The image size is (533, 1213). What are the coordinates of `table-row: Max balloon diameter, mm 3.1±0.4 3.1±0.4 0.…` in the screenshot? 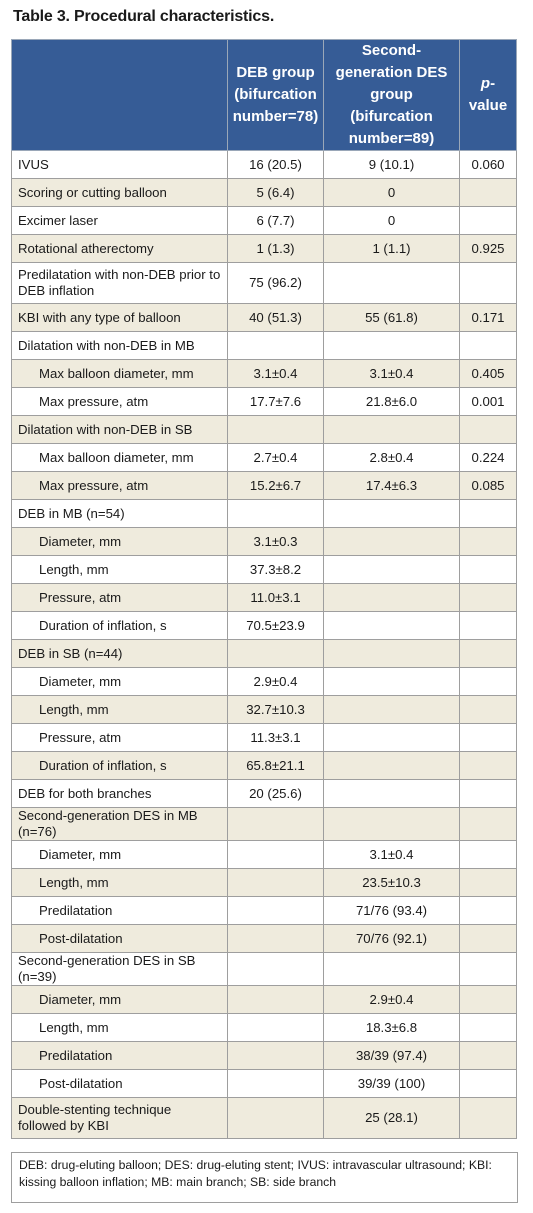 It's located at (264, 373).